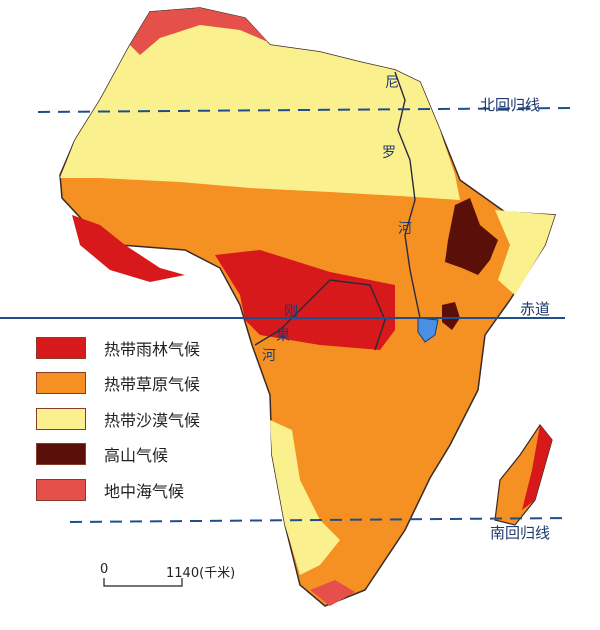 The height and width of the screenshot is (630, 600). What do you see at coordinates (269, 356) in the screenshot?
I see `congo-label-3: 河` at bounding box center [269, 356].